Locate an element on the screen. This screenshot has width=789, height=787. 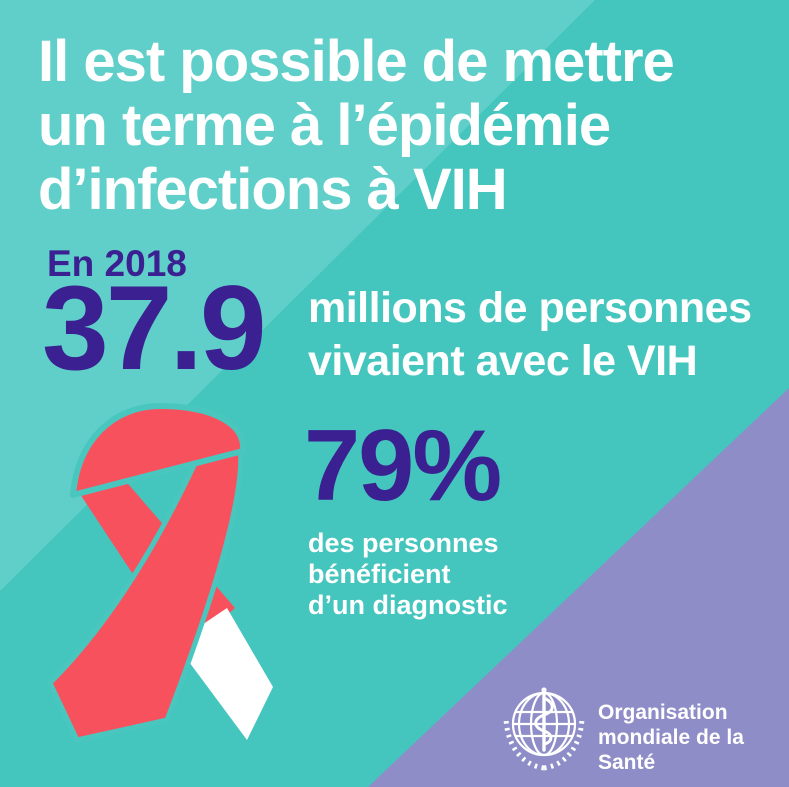
org-name: Organisation mondiale de la Santé is located at coordinates (688, 730).